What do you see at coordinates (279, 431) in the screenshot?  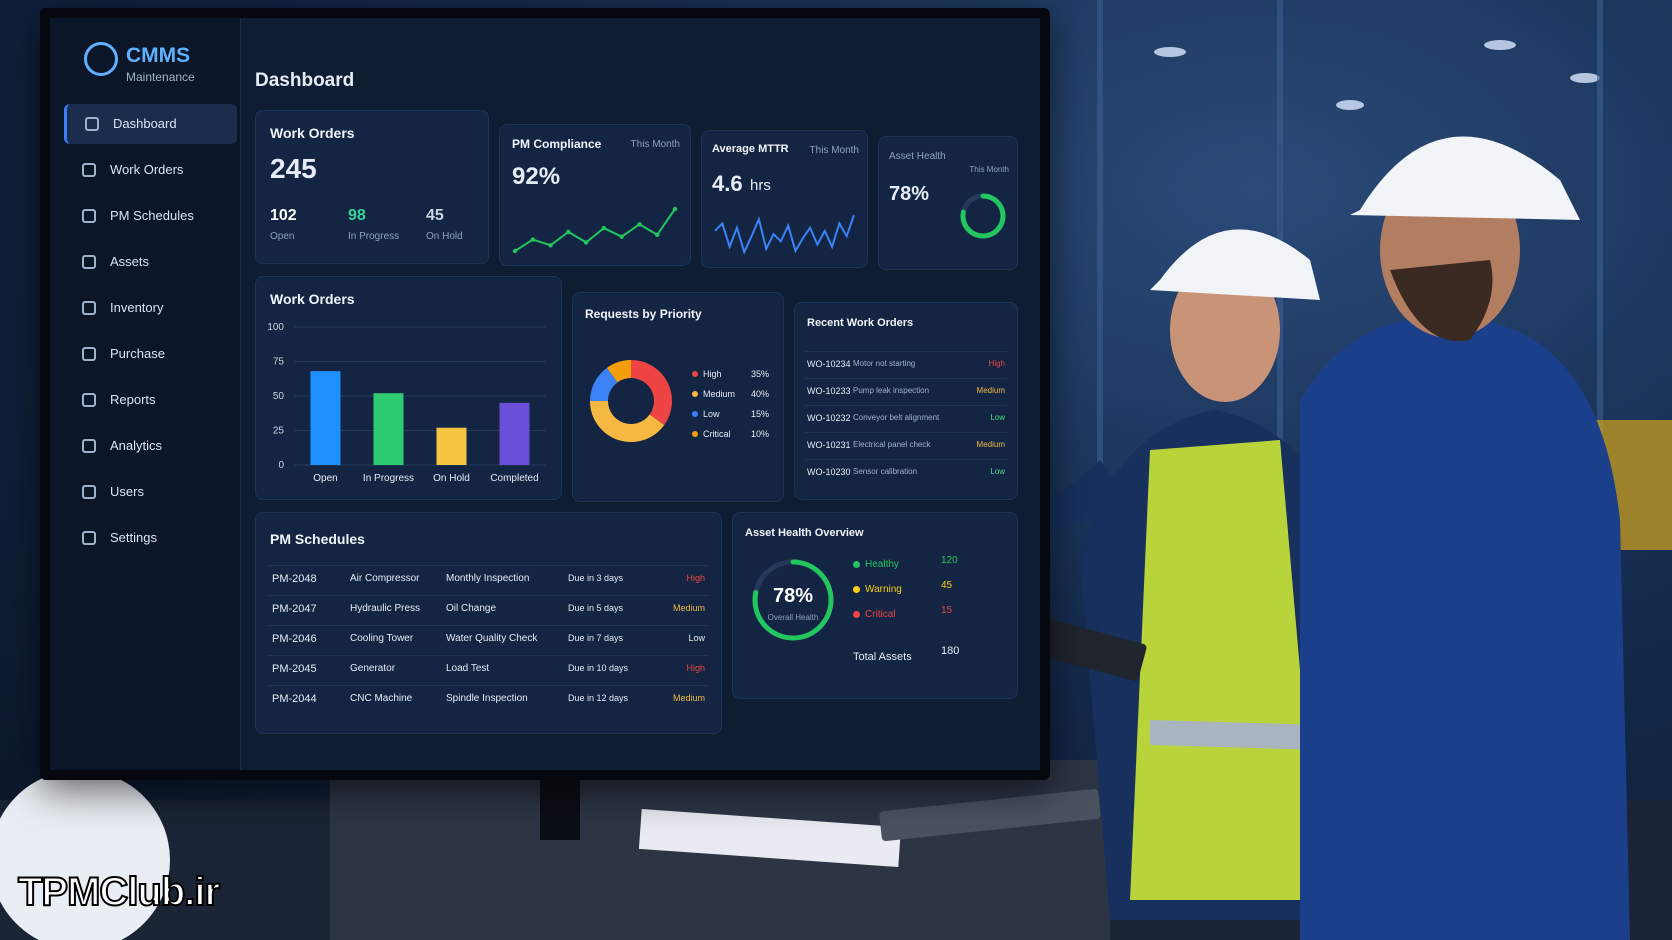 I see `y-tick-label: 25` at bounding box center [279, 431].